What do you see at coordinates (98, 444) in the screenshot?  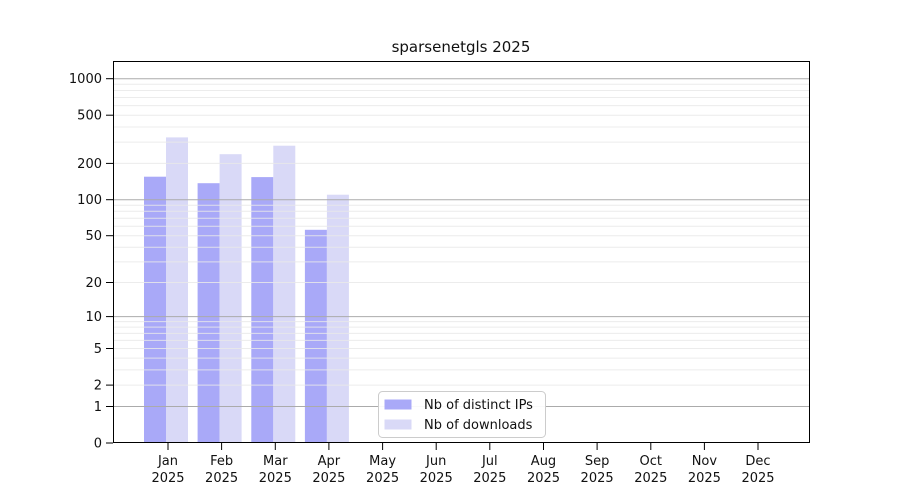 I see `y-tick-label: 0` at bounding box center [98, 444].